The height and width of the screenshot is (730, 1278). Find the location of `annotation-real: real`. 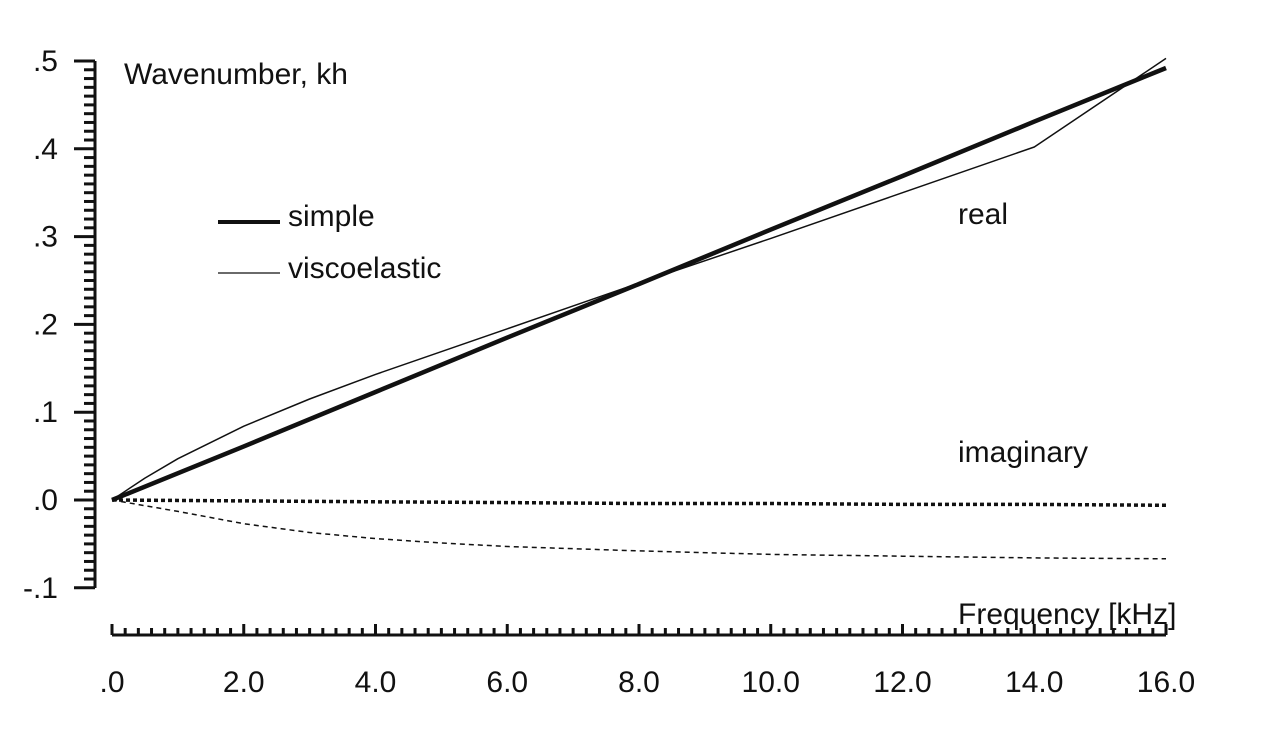

annotation-real: real is located at coordinates (983, 214).